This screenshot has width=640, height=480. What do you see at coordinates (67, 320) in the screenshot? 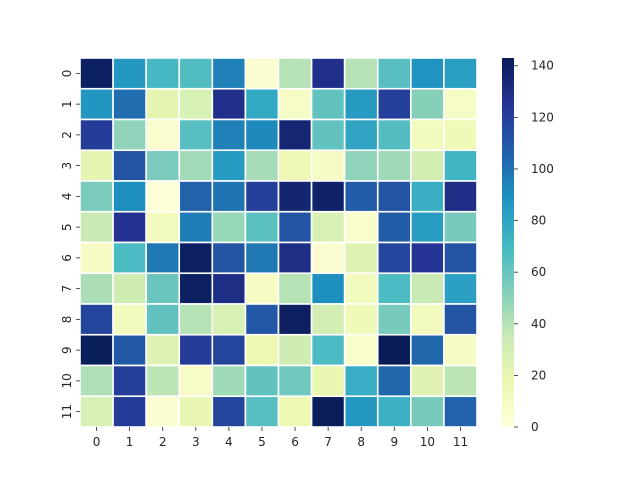
I see `y-tick-label-8: 8` at bounding box center [67, 320].